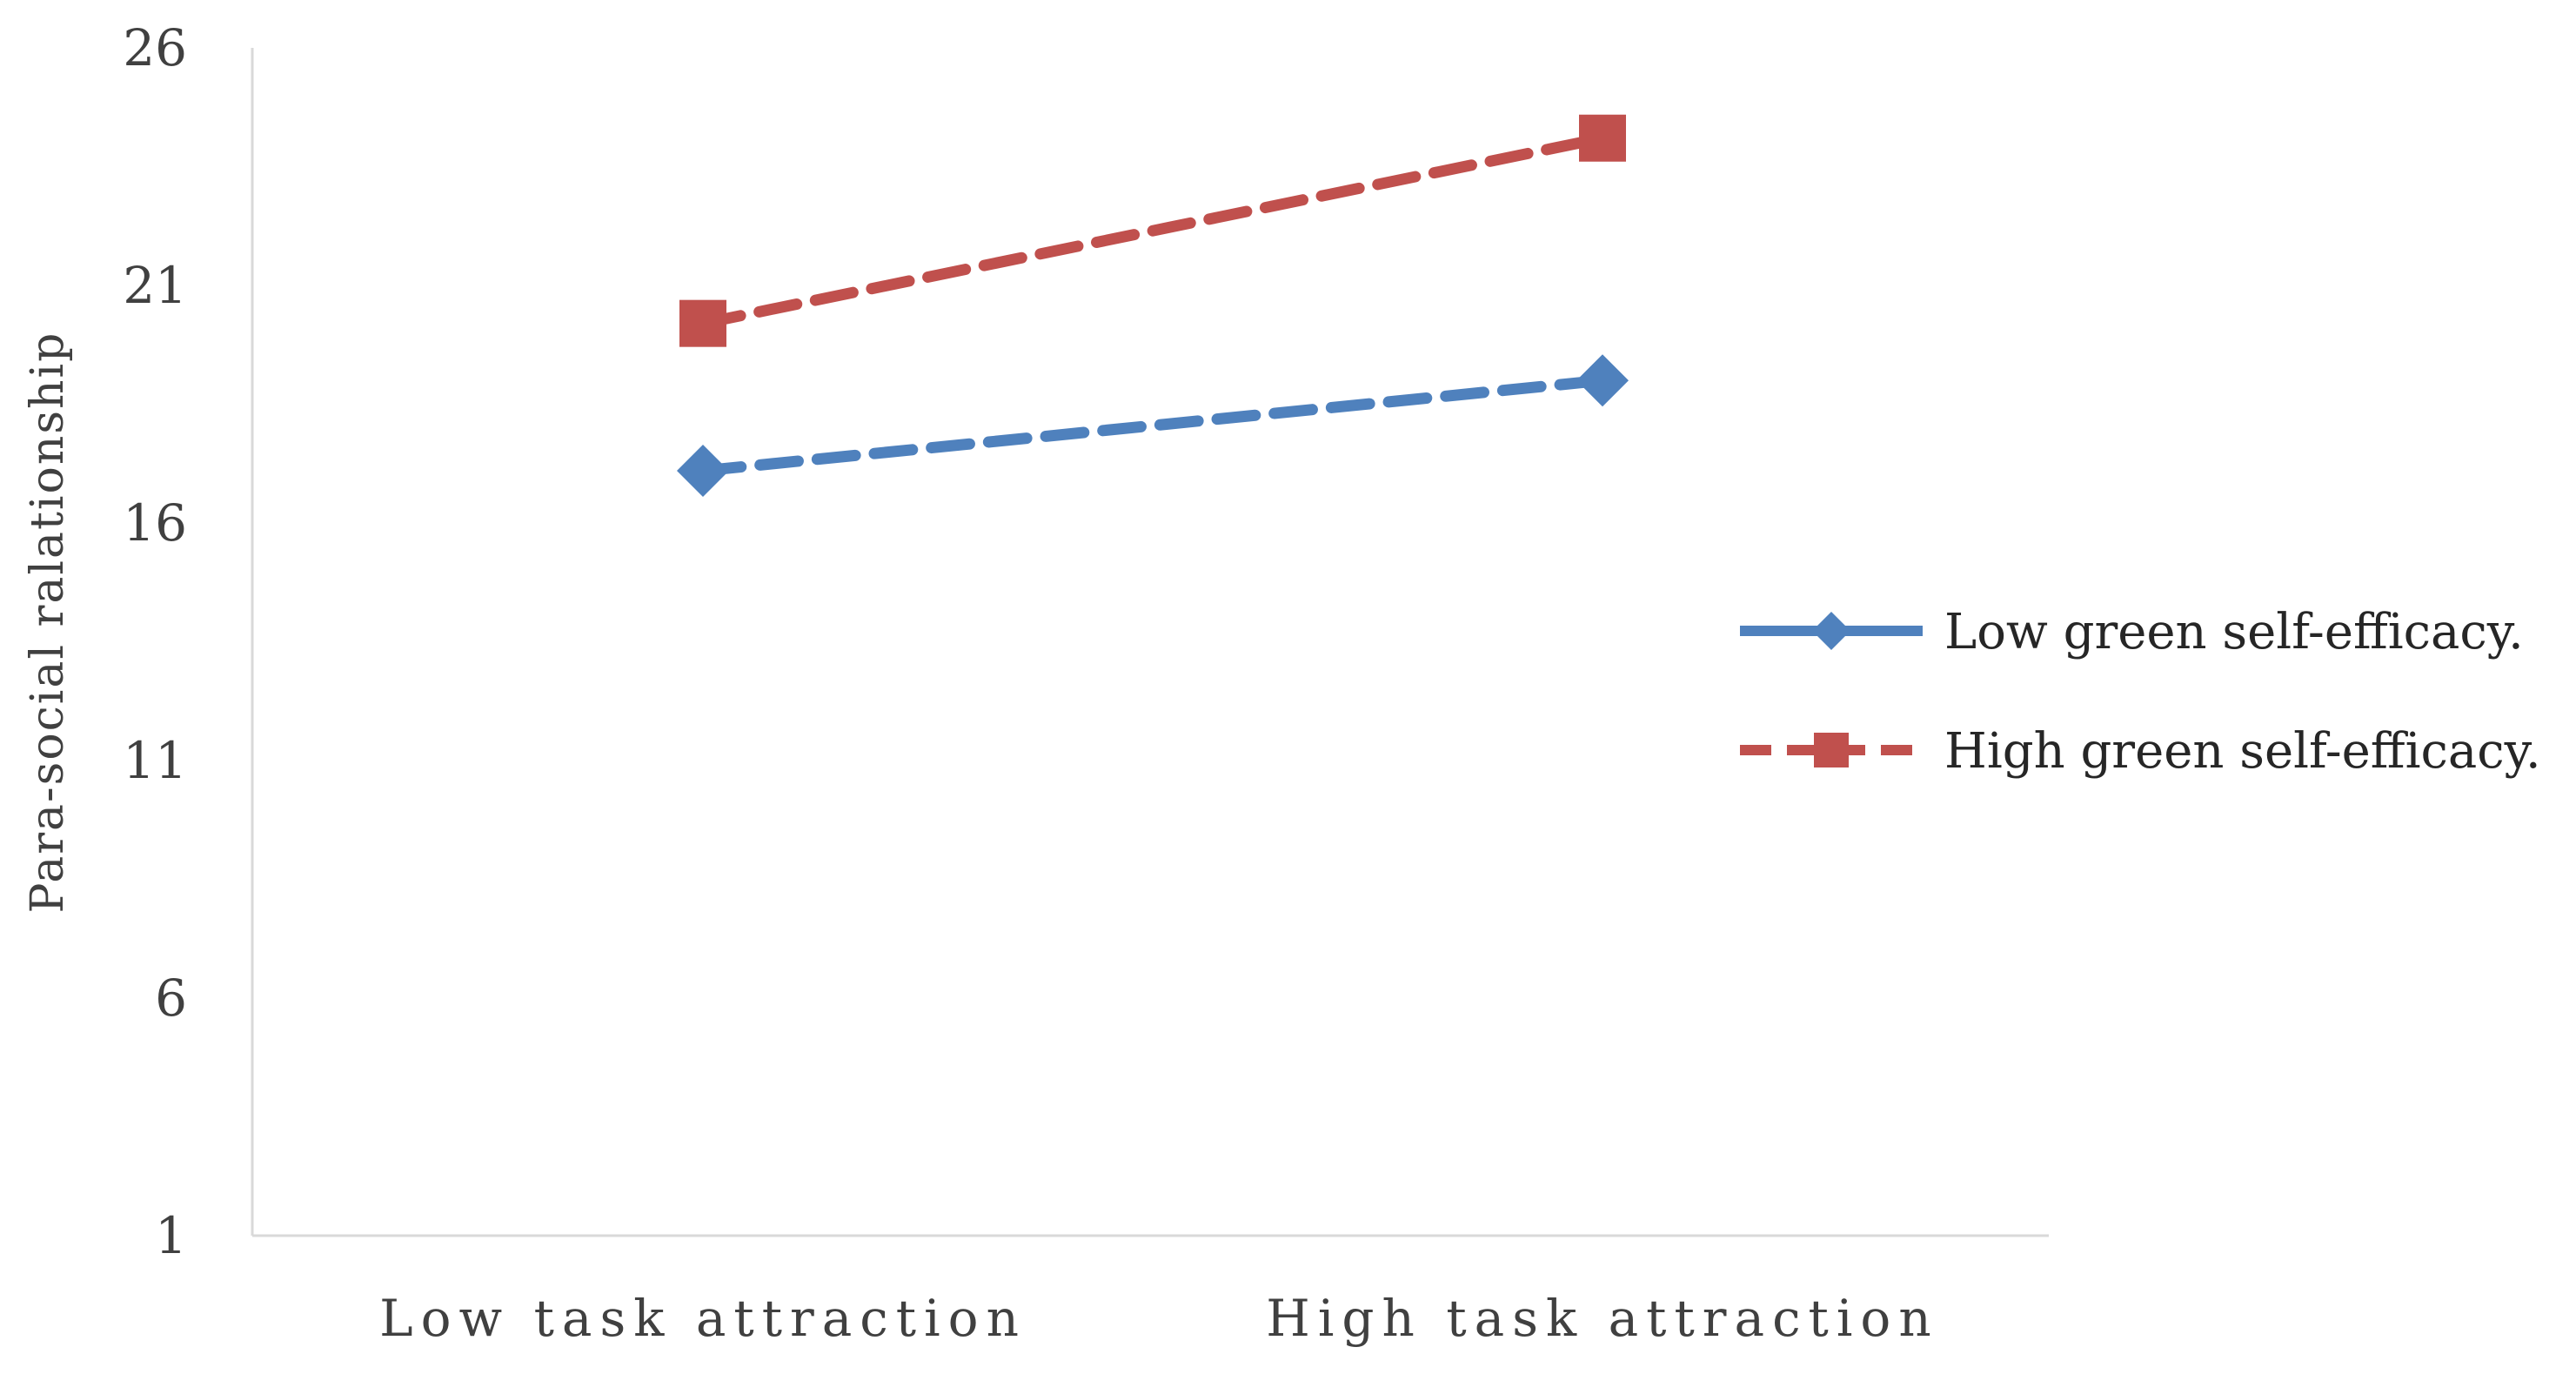  I want to click on y-tick-label: 6, so click(171, 998).